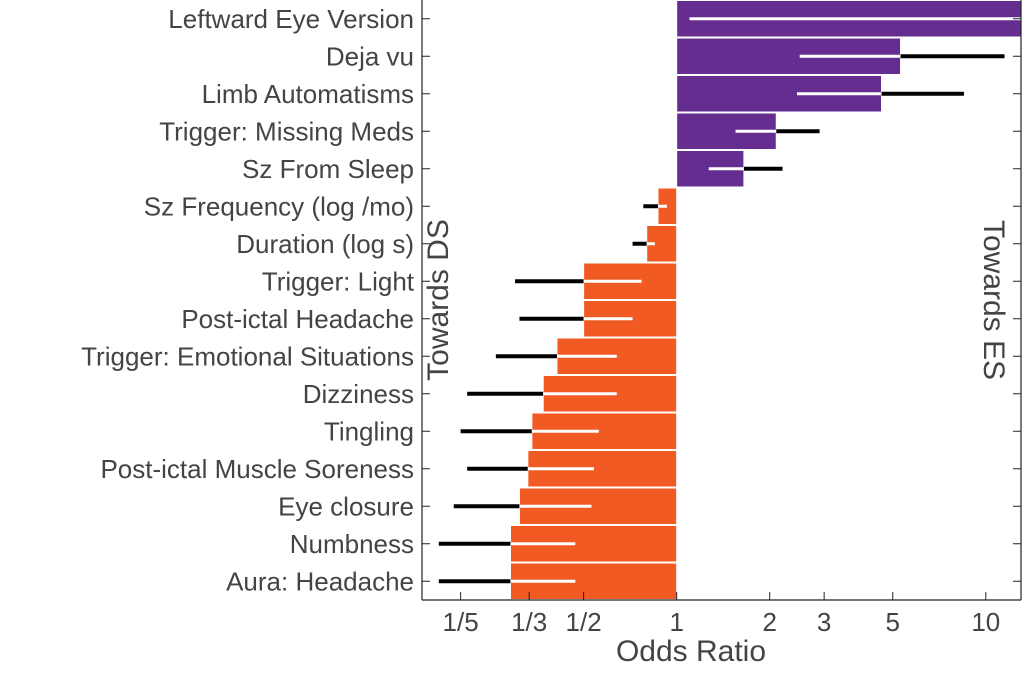 Image resolution: width=1023 pixels, height=678 pixels. I want to click on category-label: Sz From Sleep, so click(328, 169).